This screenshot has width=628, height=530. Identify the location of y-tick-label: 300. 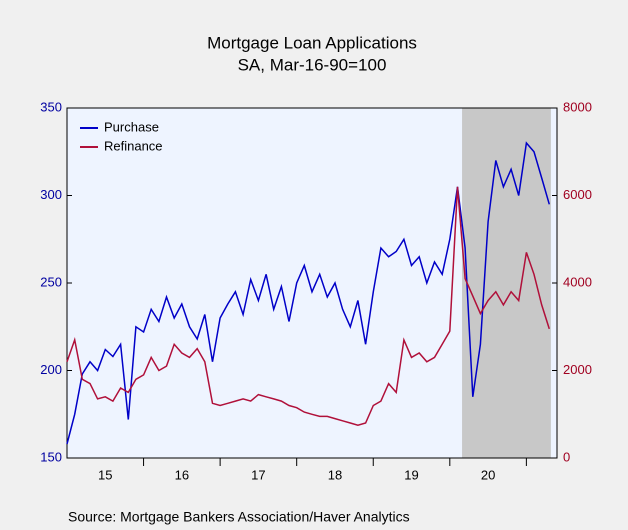
(51, 194).